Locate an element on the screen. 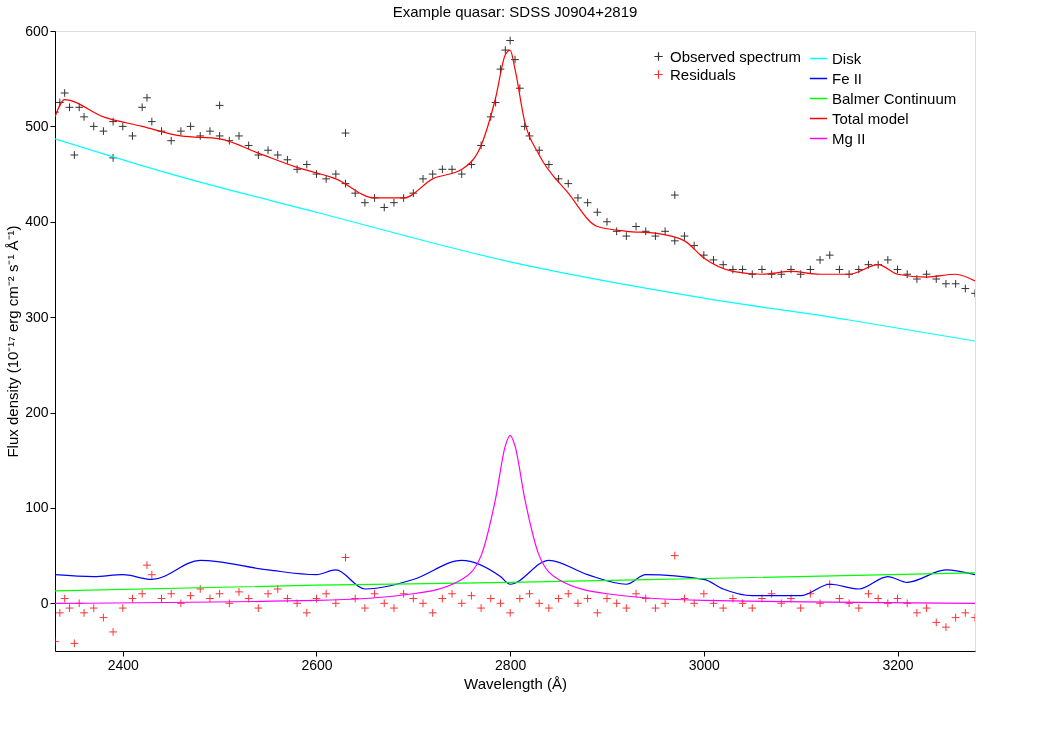 This screenshot has width=1046, height=740. y-tick-label: 200 is located at coordinates (37, 412).